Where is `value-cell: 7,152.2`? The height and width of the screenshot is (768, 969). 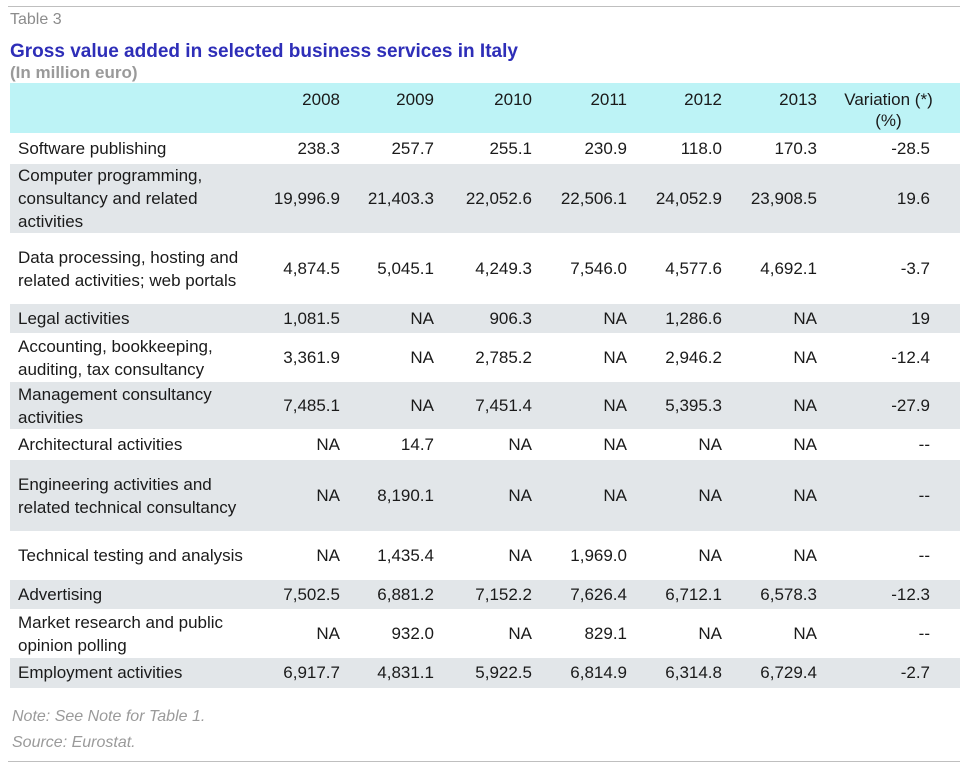
value-cell: 7,152.2 is located at coordinates (503, 594).